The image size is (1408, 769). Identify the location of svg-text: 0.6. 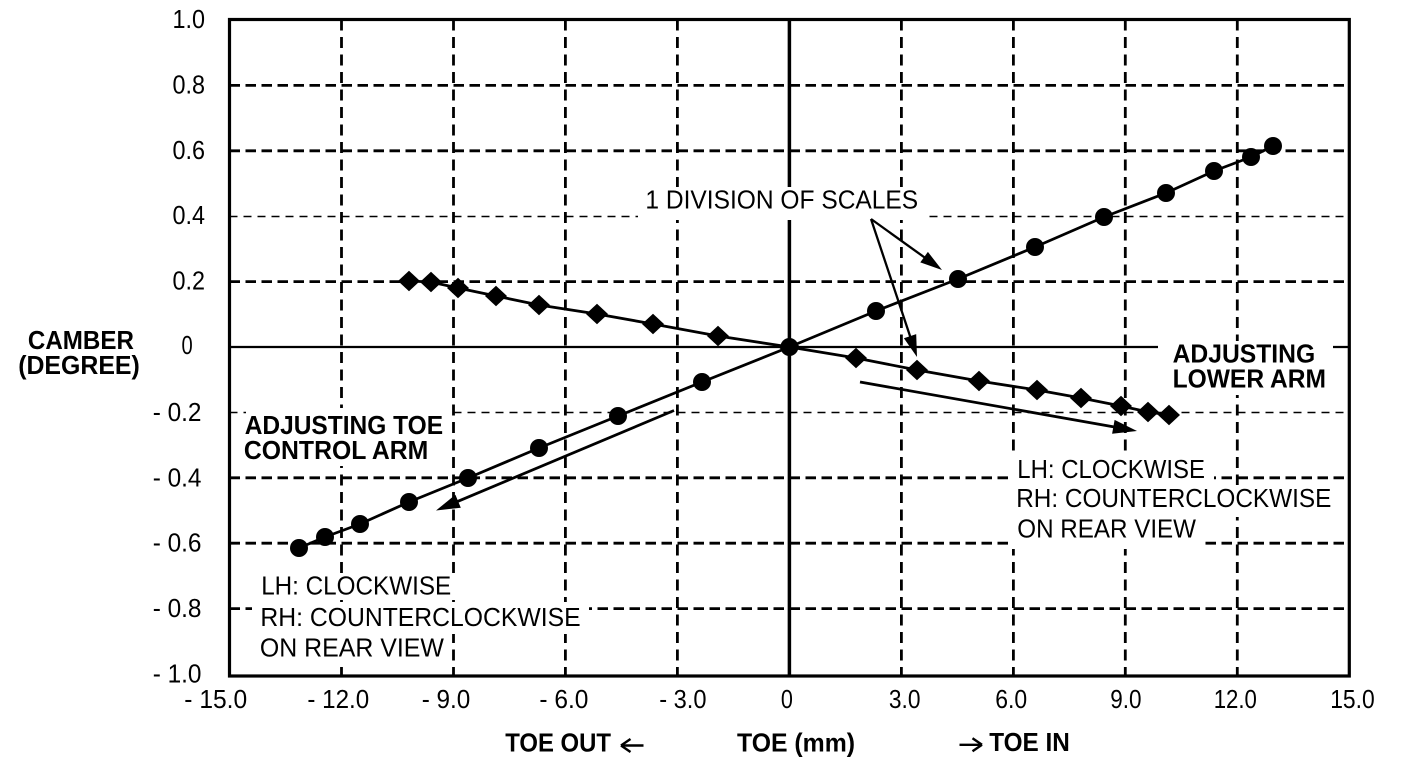
(189, 150).